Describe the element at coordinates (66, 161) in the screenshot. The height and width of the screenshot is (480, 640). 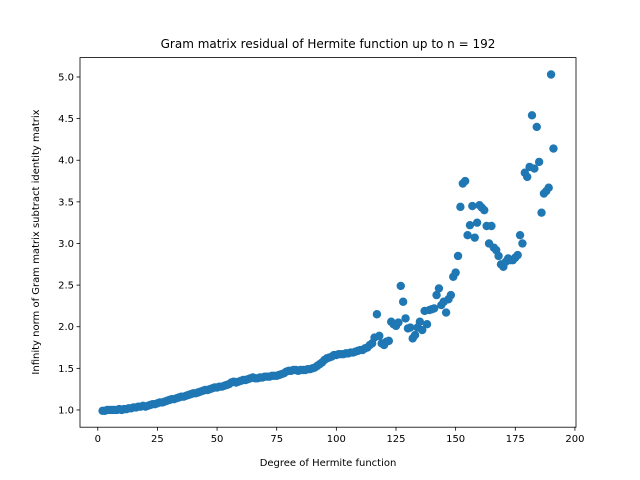
I see `y-tick-label: 4.0` at that location.